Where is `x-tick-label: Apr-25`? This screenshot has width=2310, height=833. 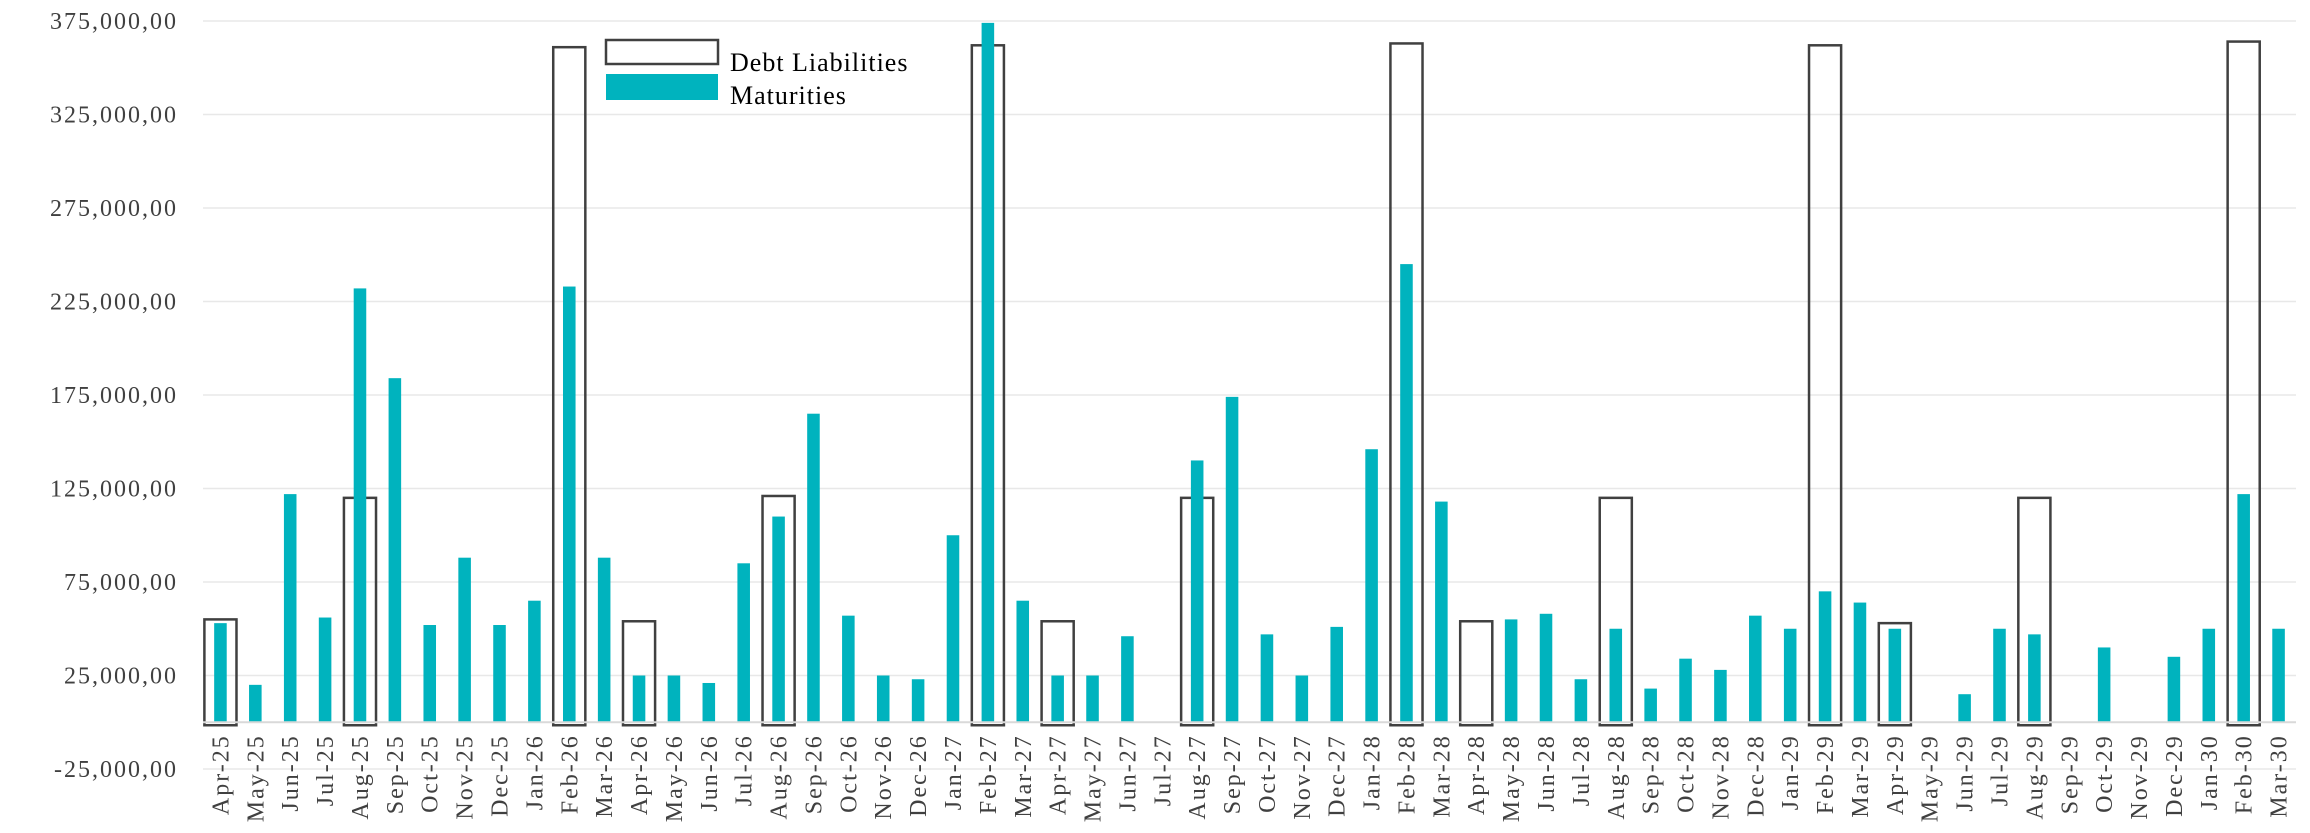
x-tick-label: Apr-25 is located at coordinates (221, 774).